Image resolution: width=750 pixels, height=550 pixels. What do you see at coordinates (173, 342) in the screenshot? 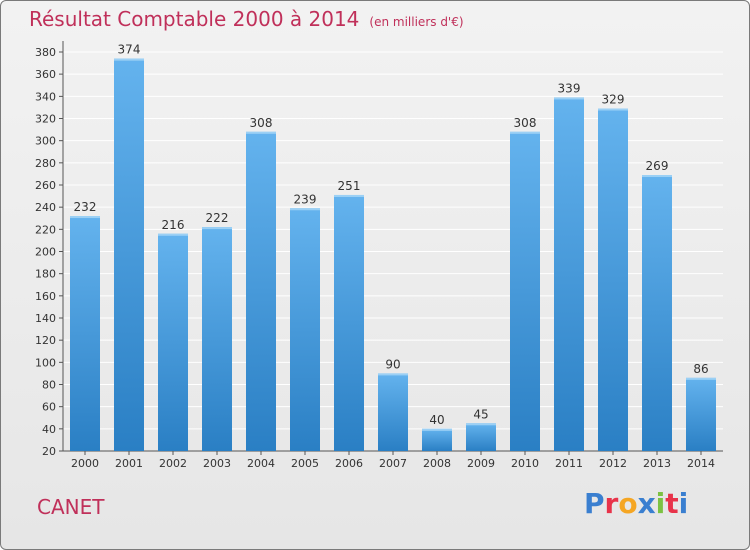
I see `bar-2002` at bounding box center [173, 342].